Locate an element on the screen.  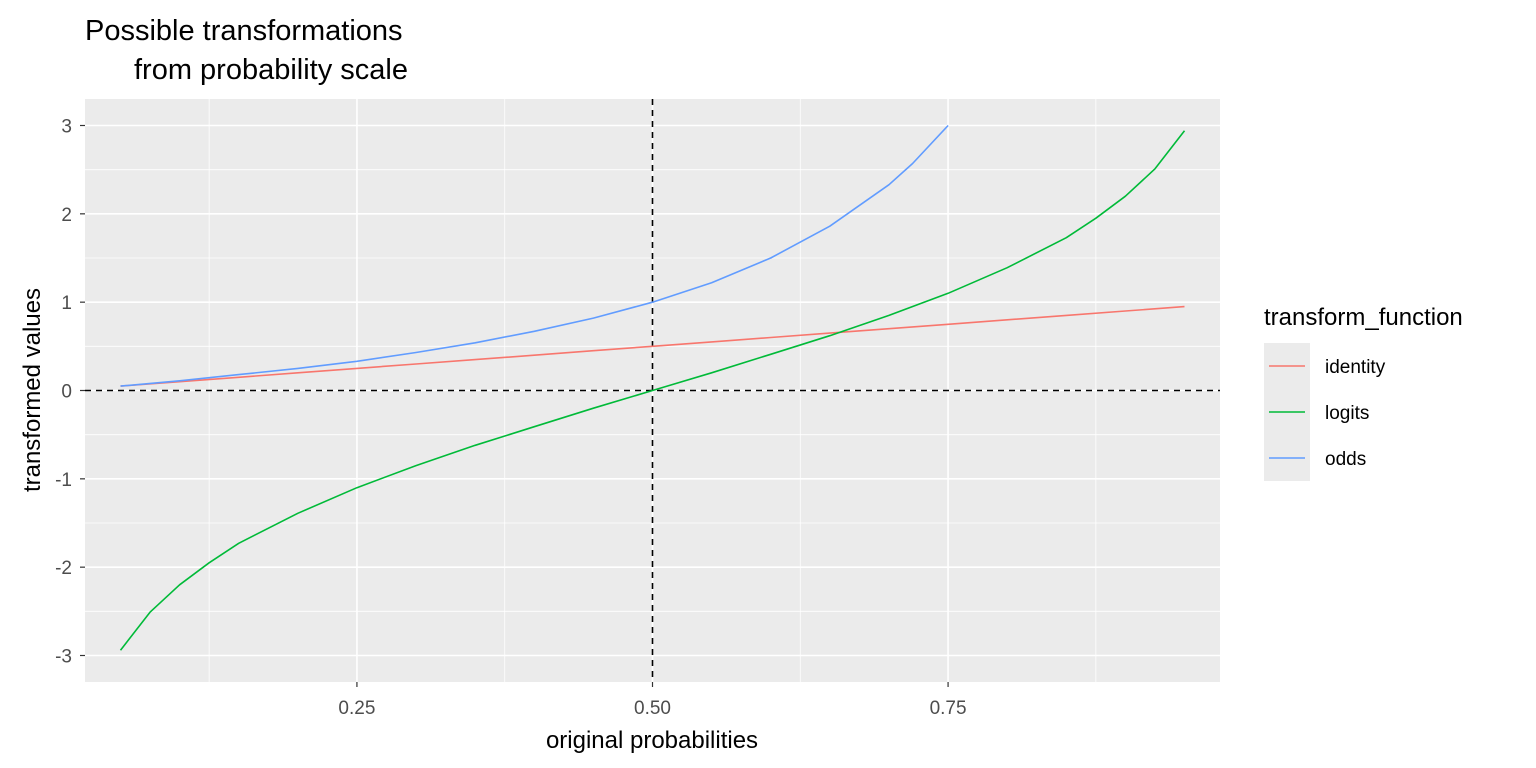
y-tick-label: -1 is located at coordinates (63, 480).